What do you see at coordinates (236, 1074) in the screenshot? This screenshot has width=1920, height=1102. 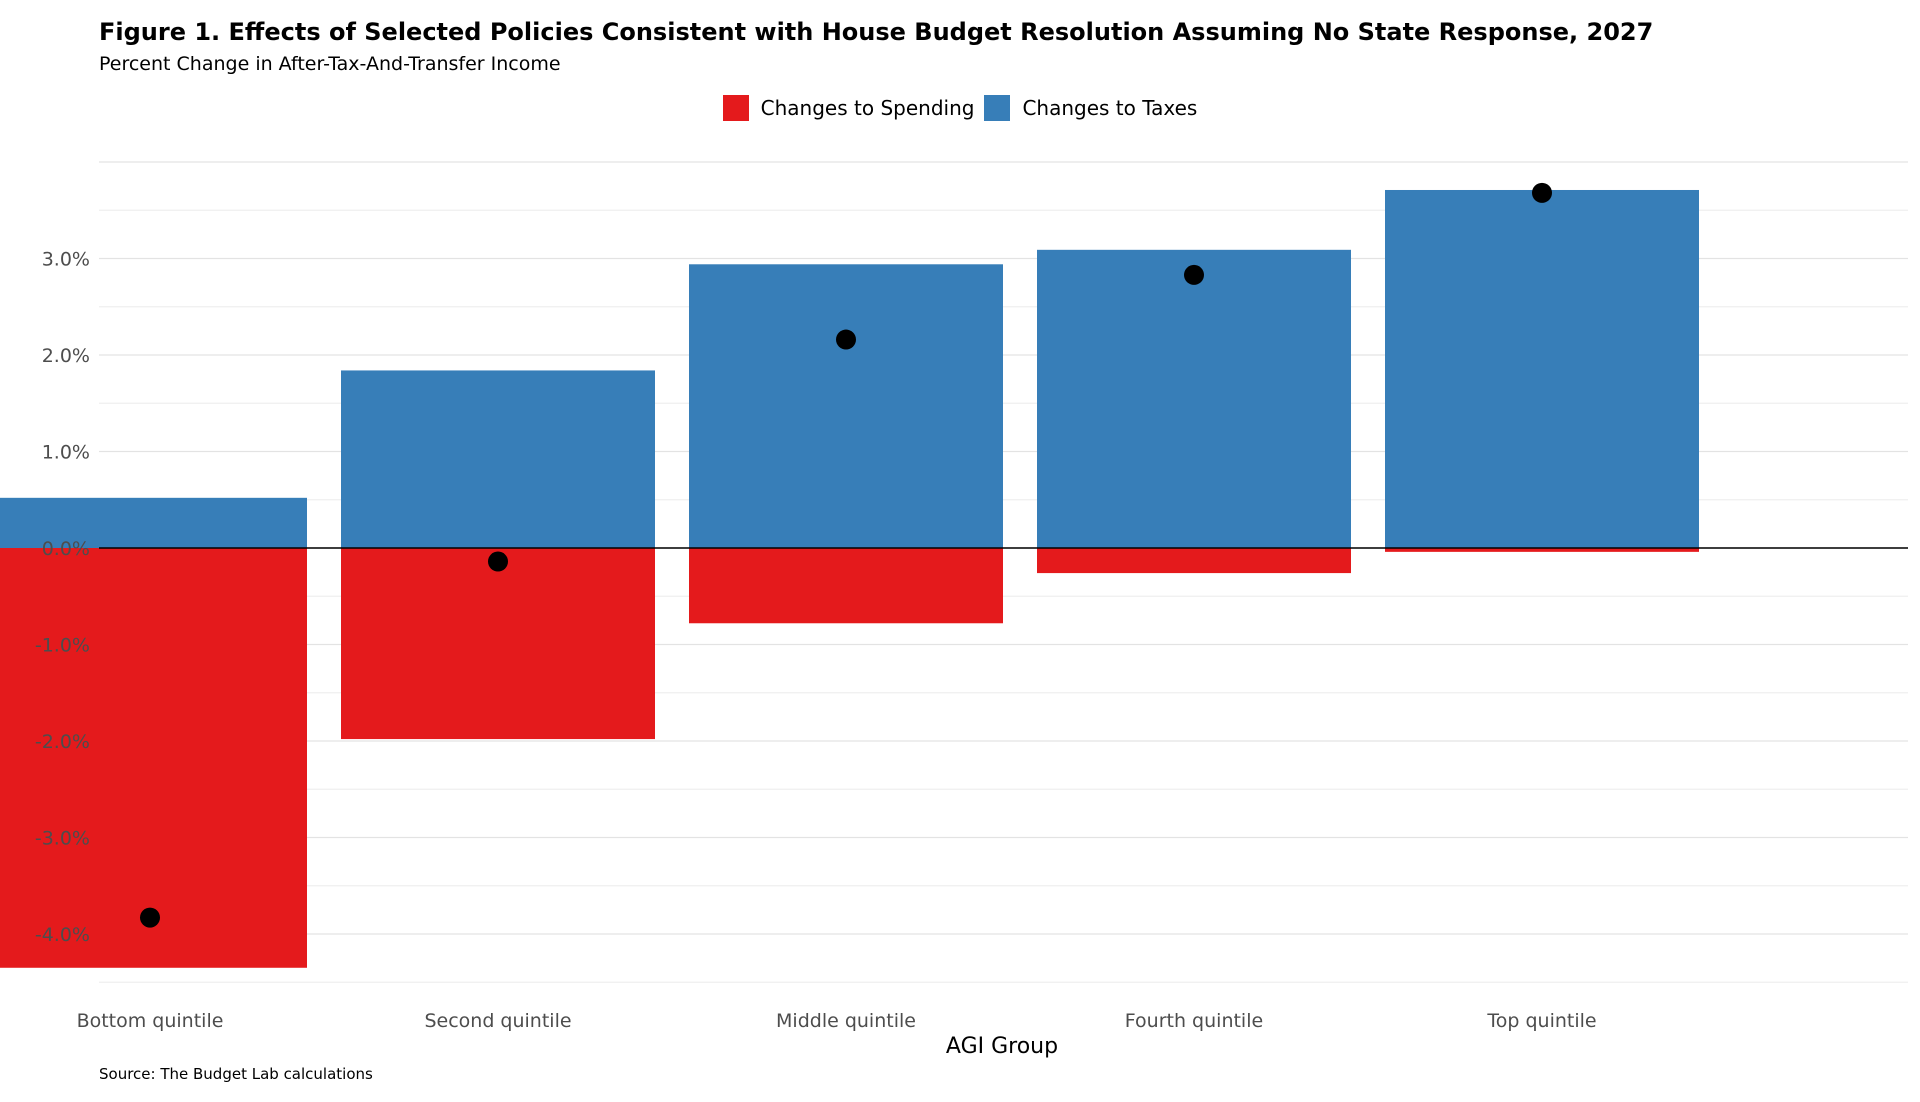 I see `source-note: Source: The Budget Lab calculations` at bounding box center [236, 1074].